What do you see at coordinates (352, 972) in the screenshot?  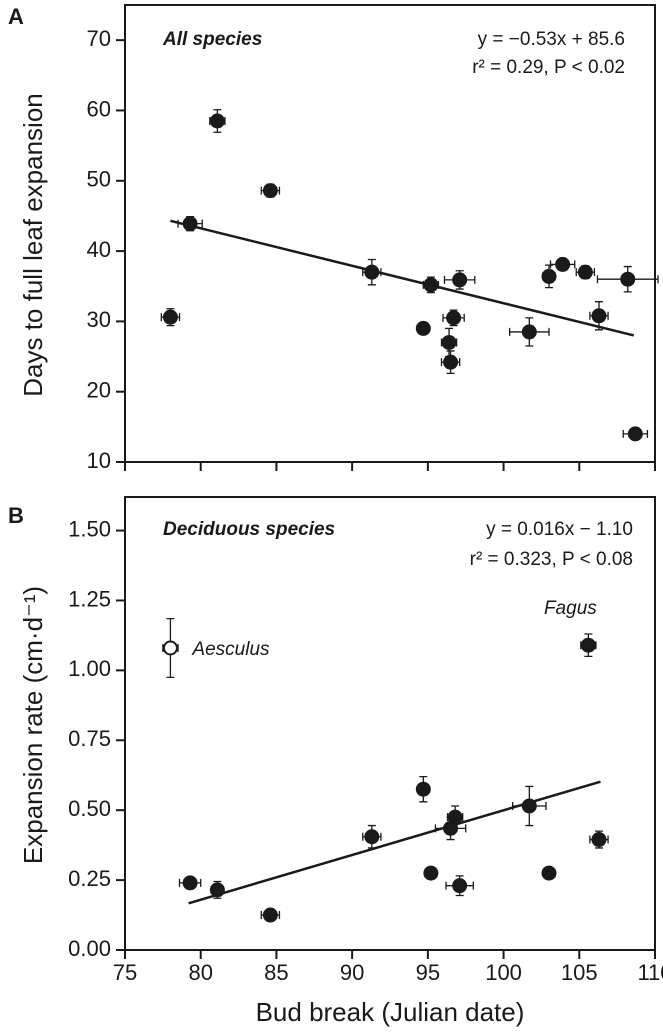 I see `x-tick-label: 90` at bounding box center [352, 972].